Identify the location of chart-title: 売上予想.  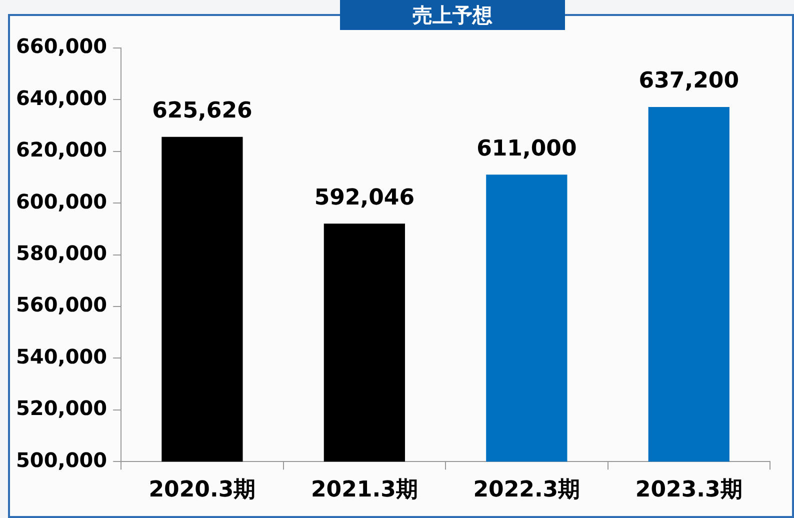
(452, 15).